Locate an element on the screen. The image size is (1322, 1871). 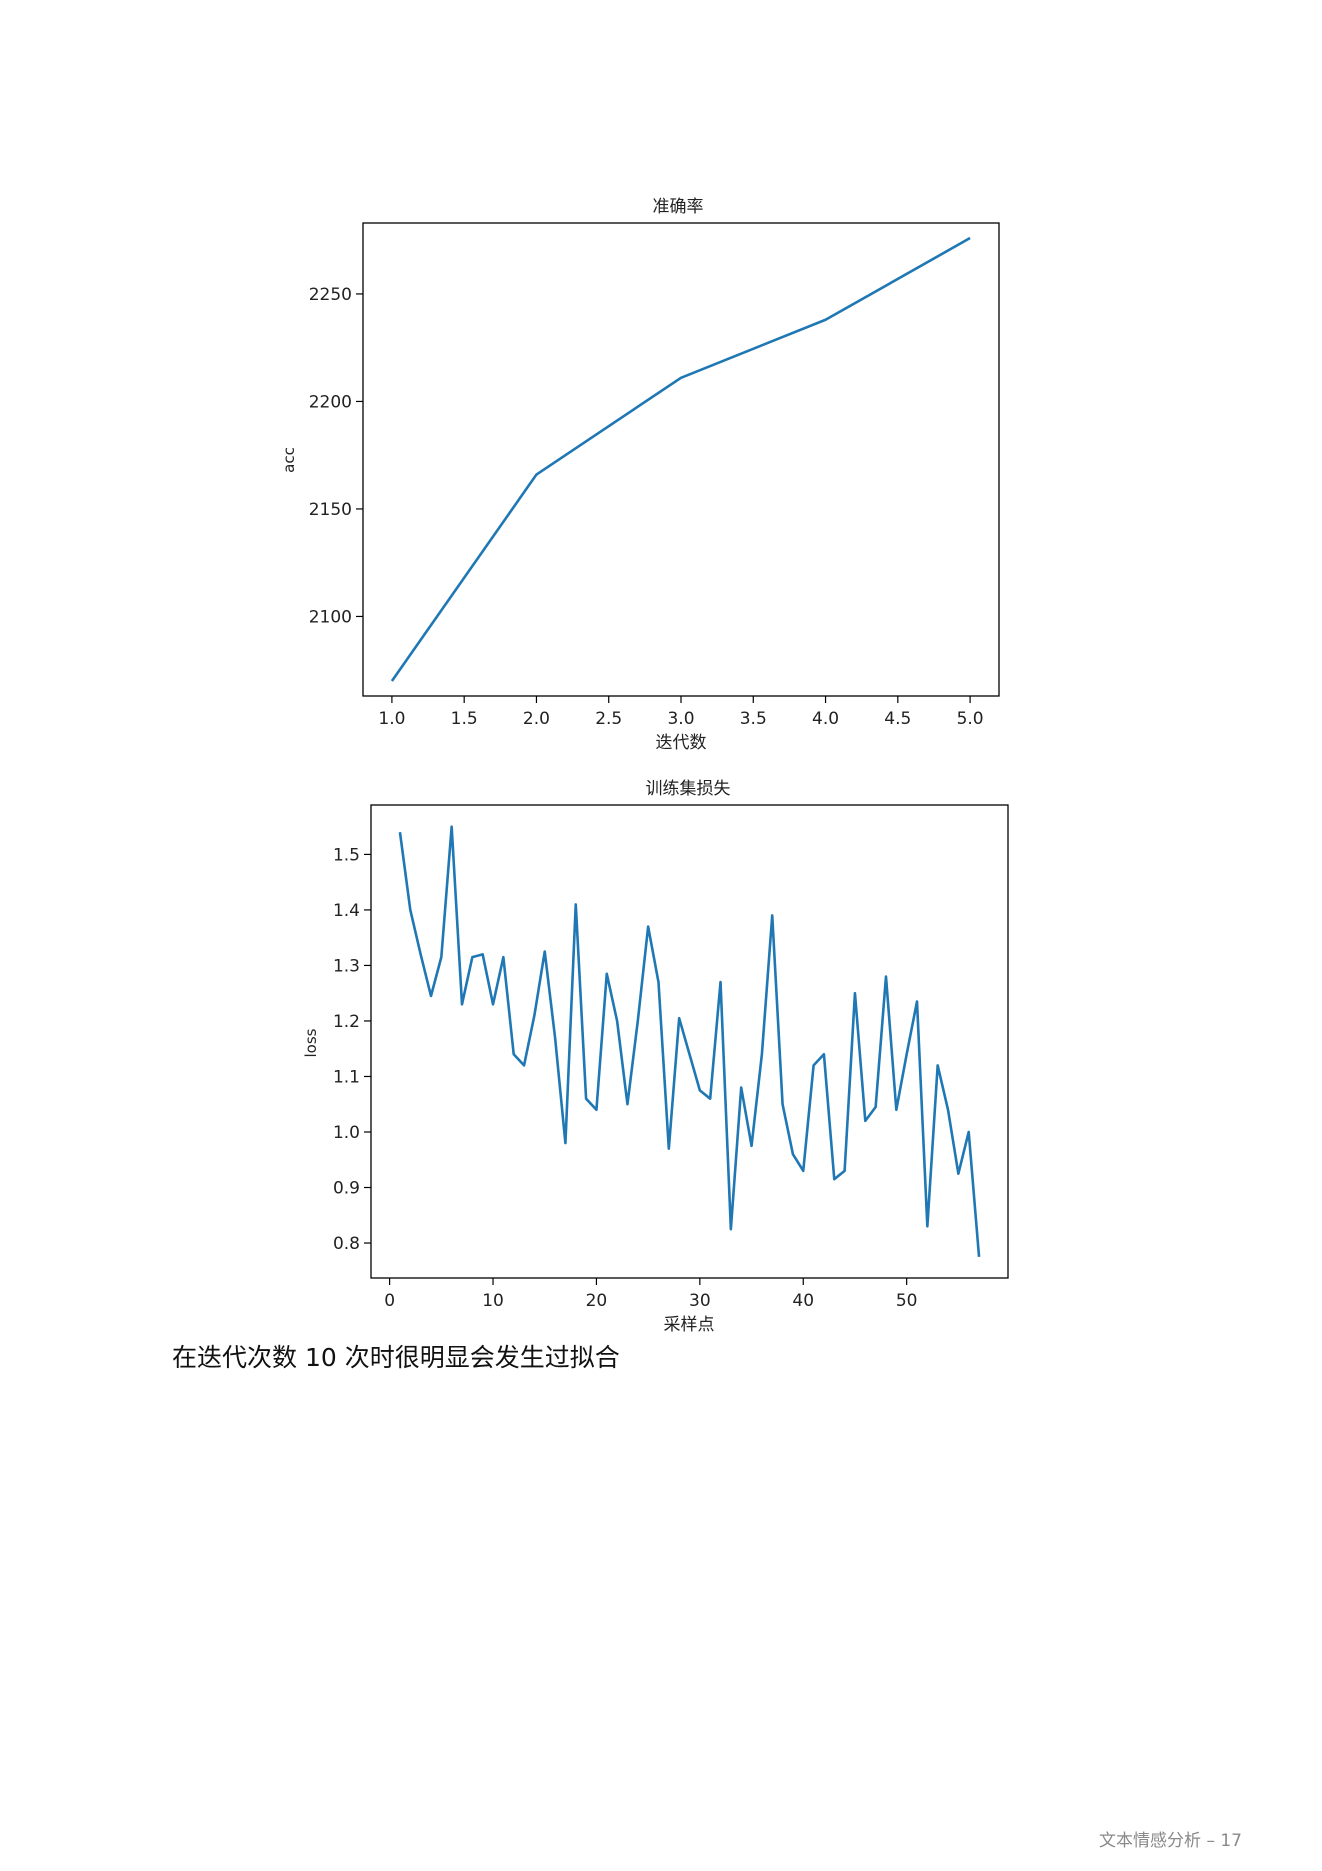
accuracy-y-ticks: 2100 2150 2200 2250 is located at coordinates (336, 456).